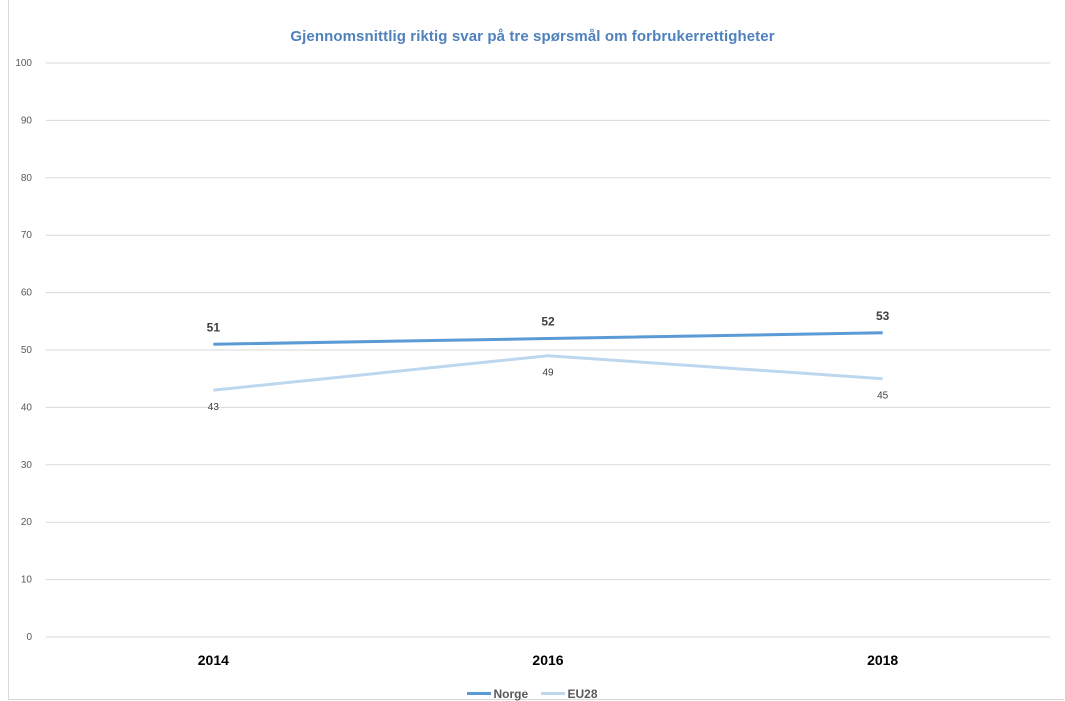  I want to click on legend-swatch-eu28, so click(553, 693).